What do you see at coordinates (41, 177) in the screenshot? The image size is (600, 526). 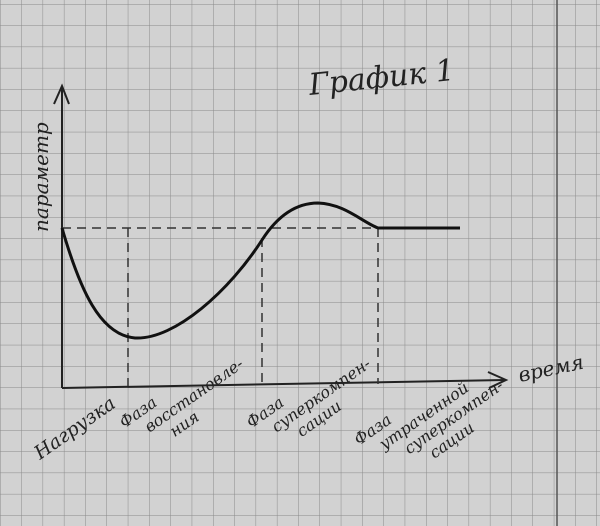 I see `y-axis-label: параметр` at bounding box center [41, 177].